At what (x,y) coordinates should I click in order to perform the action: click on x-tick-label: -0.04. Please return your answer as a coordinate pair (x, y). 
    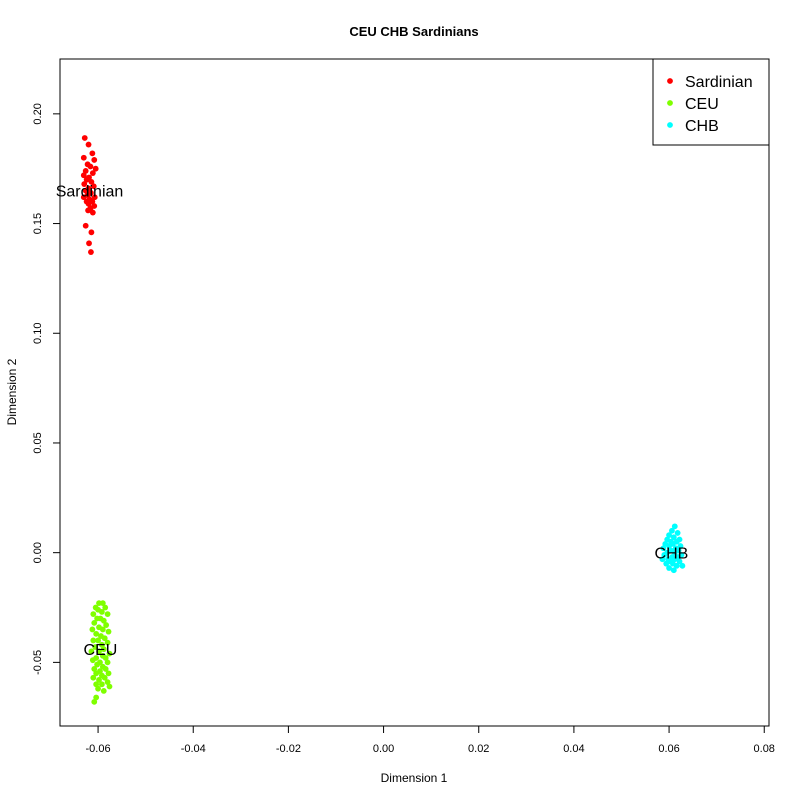
    Looking at the image, I should click on (193, 749).